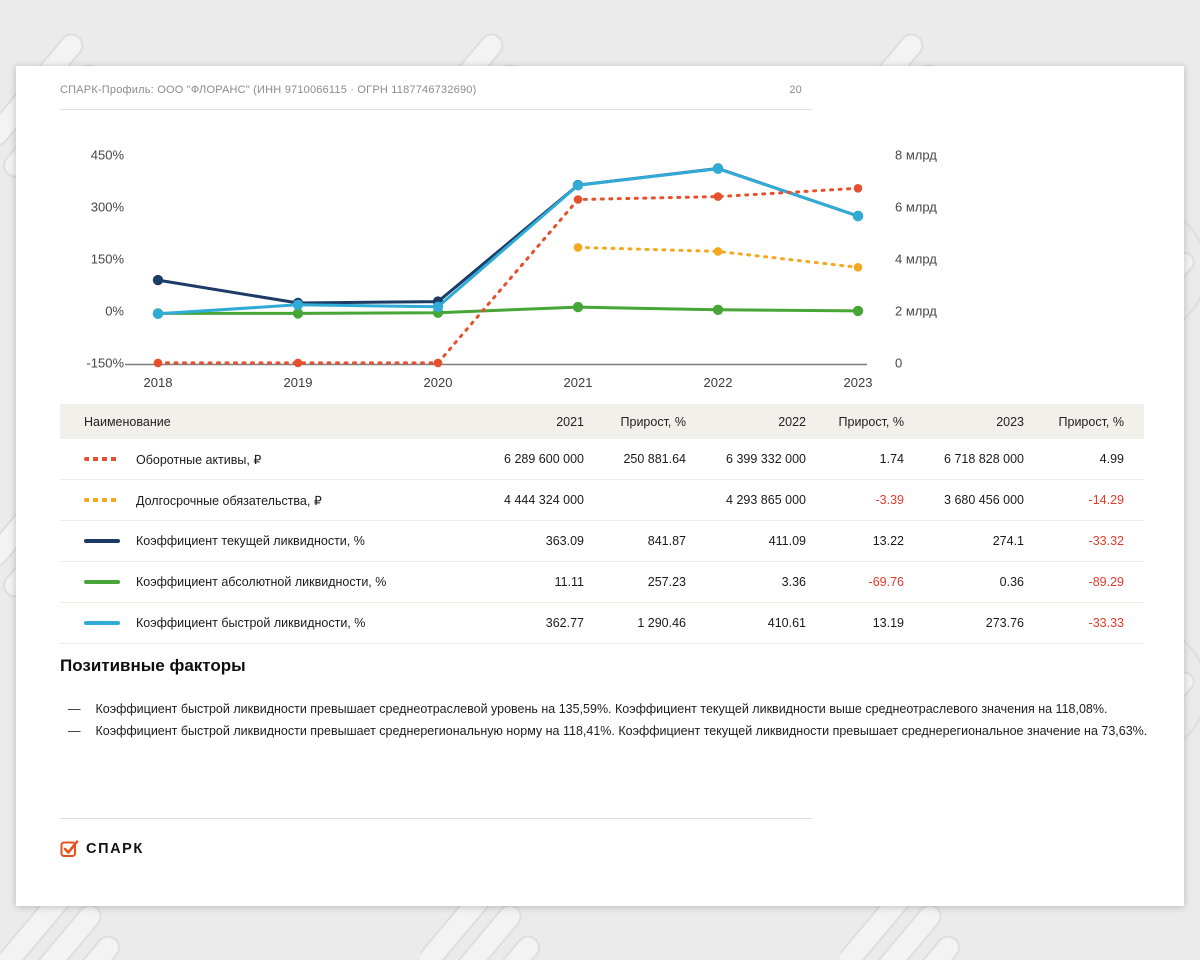  Describe the element at coordinates (666, 582) in the screenshot. I see `value-cell: 257.23` at that location.